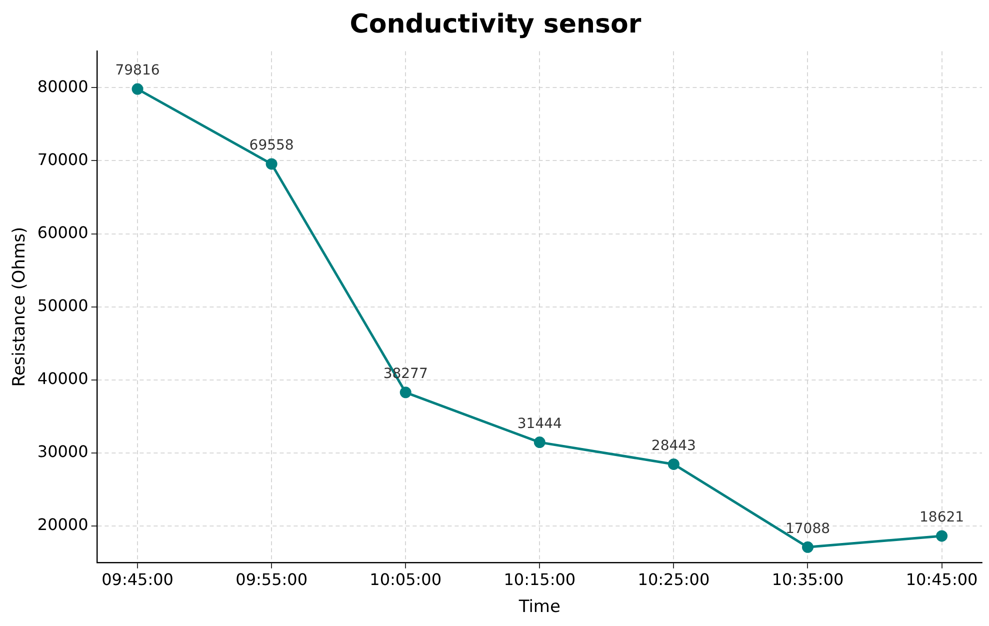 The image size is (989, 626). I want to click on data-label: 18621, so click(942, 518).